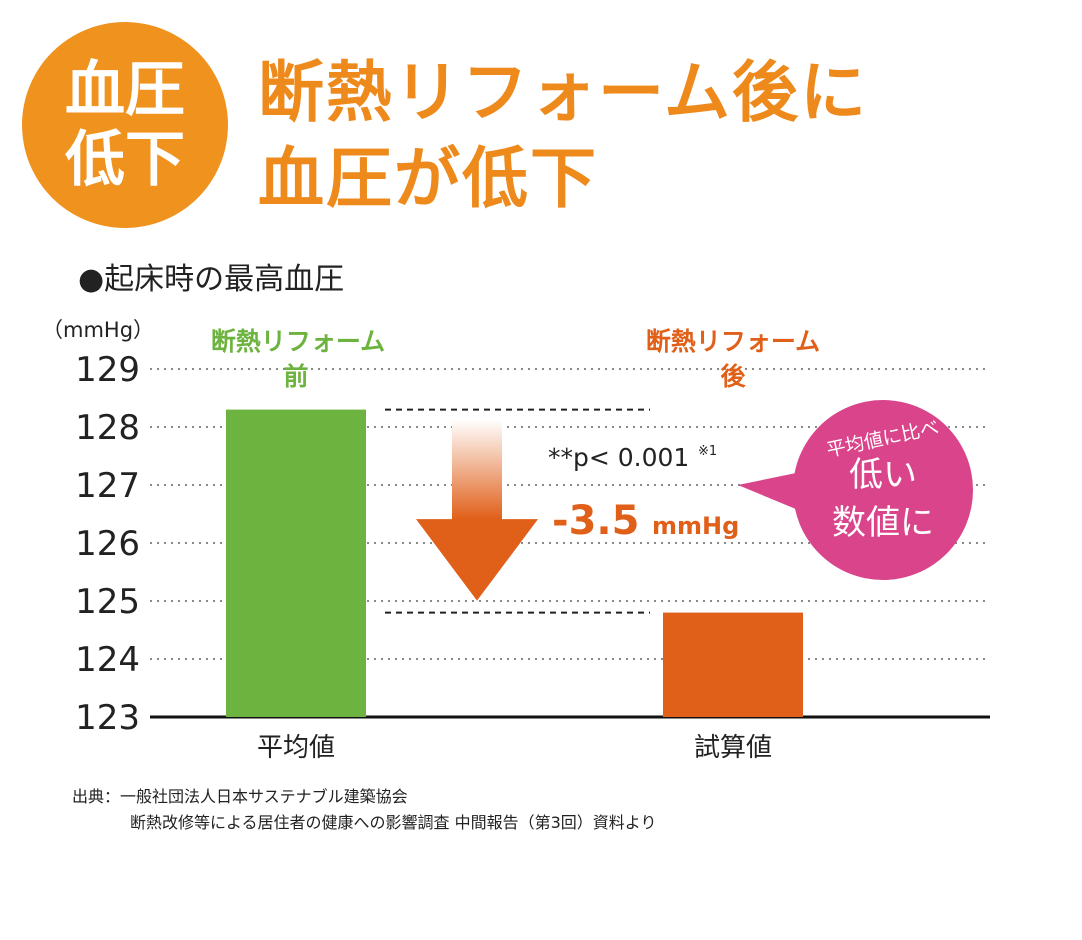 Image resolution: width=1082 pixels, height=940 pixels. I want to click on source-line2: 断熱改修等による居住者の健康への影響調査 中間報告（第3回）資料より, so click(393, 822).